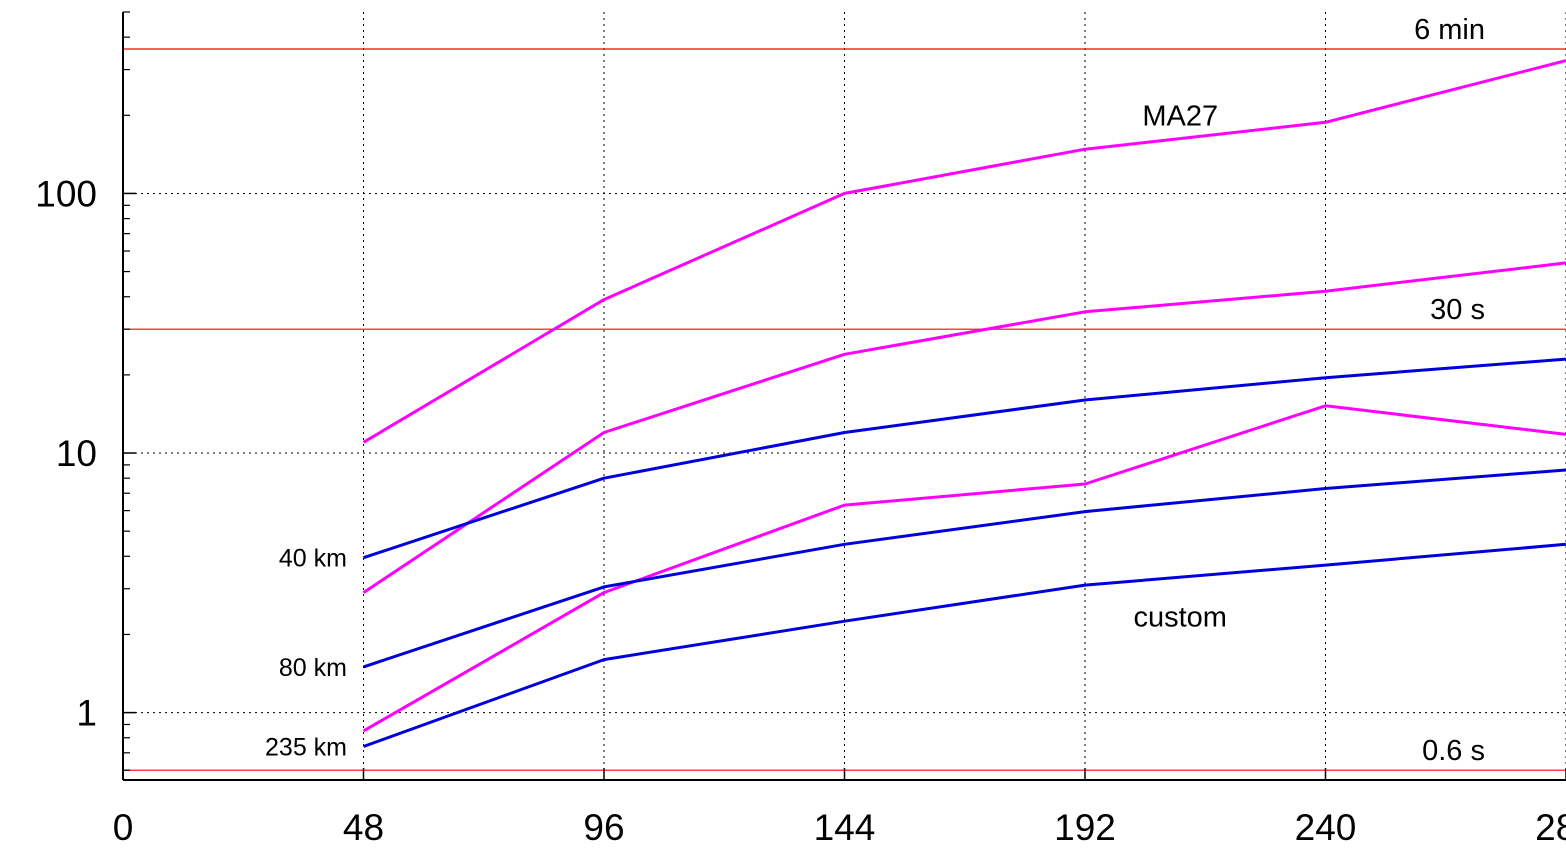 This screenshot has height=848, width=1566. I want to click on series-start-label-2: 235 km, so click(306, 748).